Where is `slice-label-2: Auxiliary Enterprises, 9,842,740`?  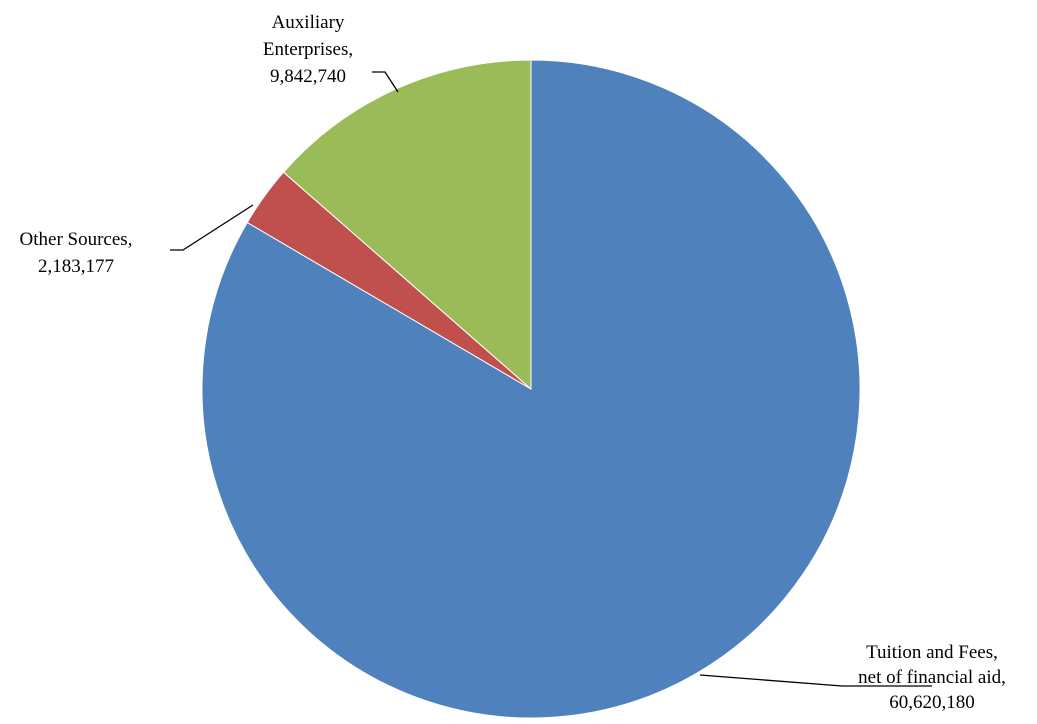 slice-label-2: Auxiliary Enterprises, 9,842,740 is located at coordinates (308, 49).